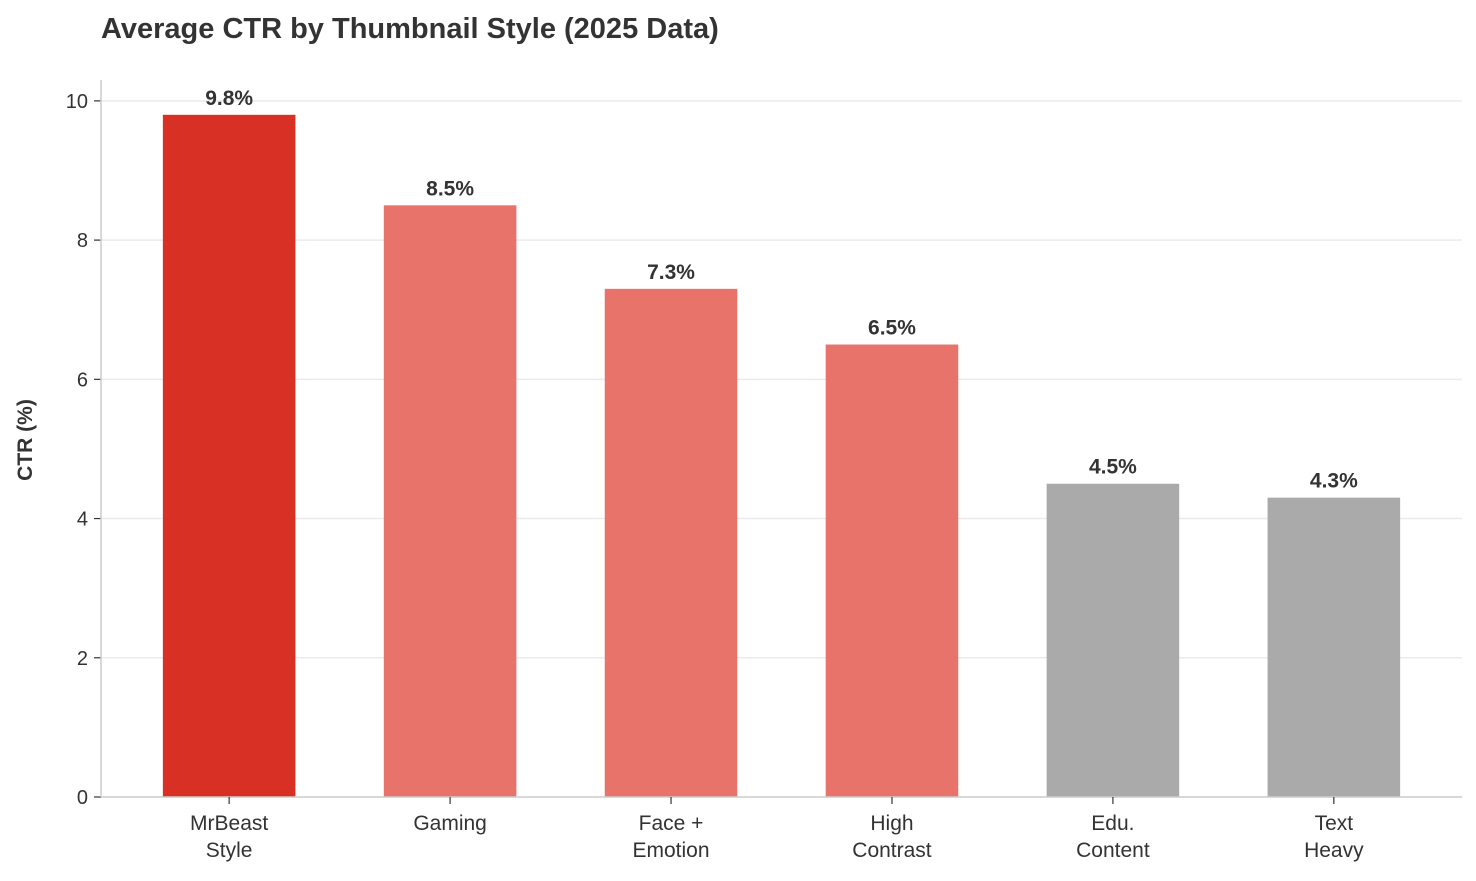  I want to click on data-label: 6.5%, so click(892, 328).